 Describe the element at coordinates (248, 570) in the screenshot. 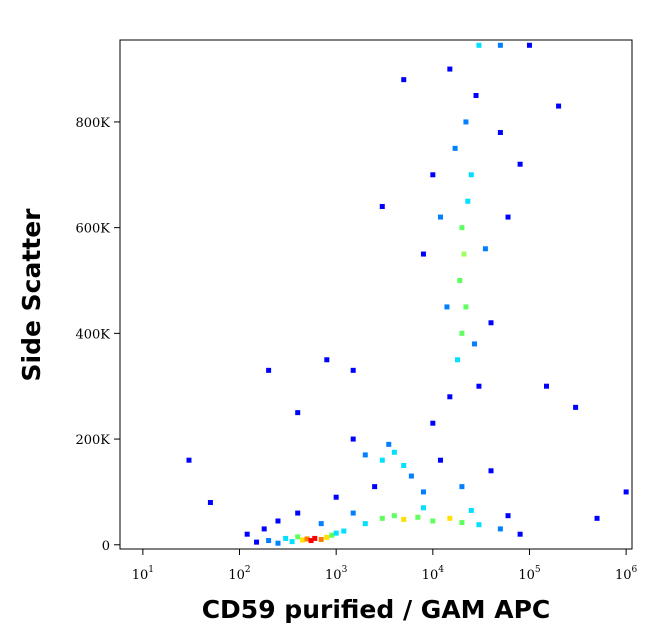

I see `x-tick-exponent: 2` at that location.